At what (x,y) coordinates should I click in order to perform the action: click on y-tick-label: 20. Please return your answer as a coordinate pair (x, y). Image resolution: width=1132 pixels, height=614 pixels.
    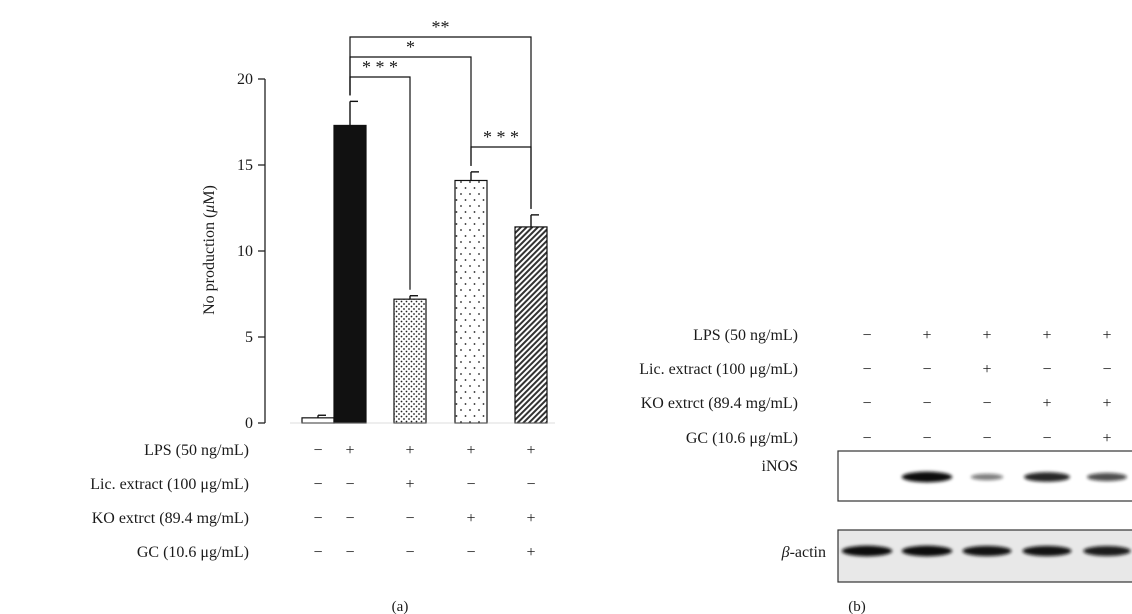
    Looking at the image, I should click on (245, 79).